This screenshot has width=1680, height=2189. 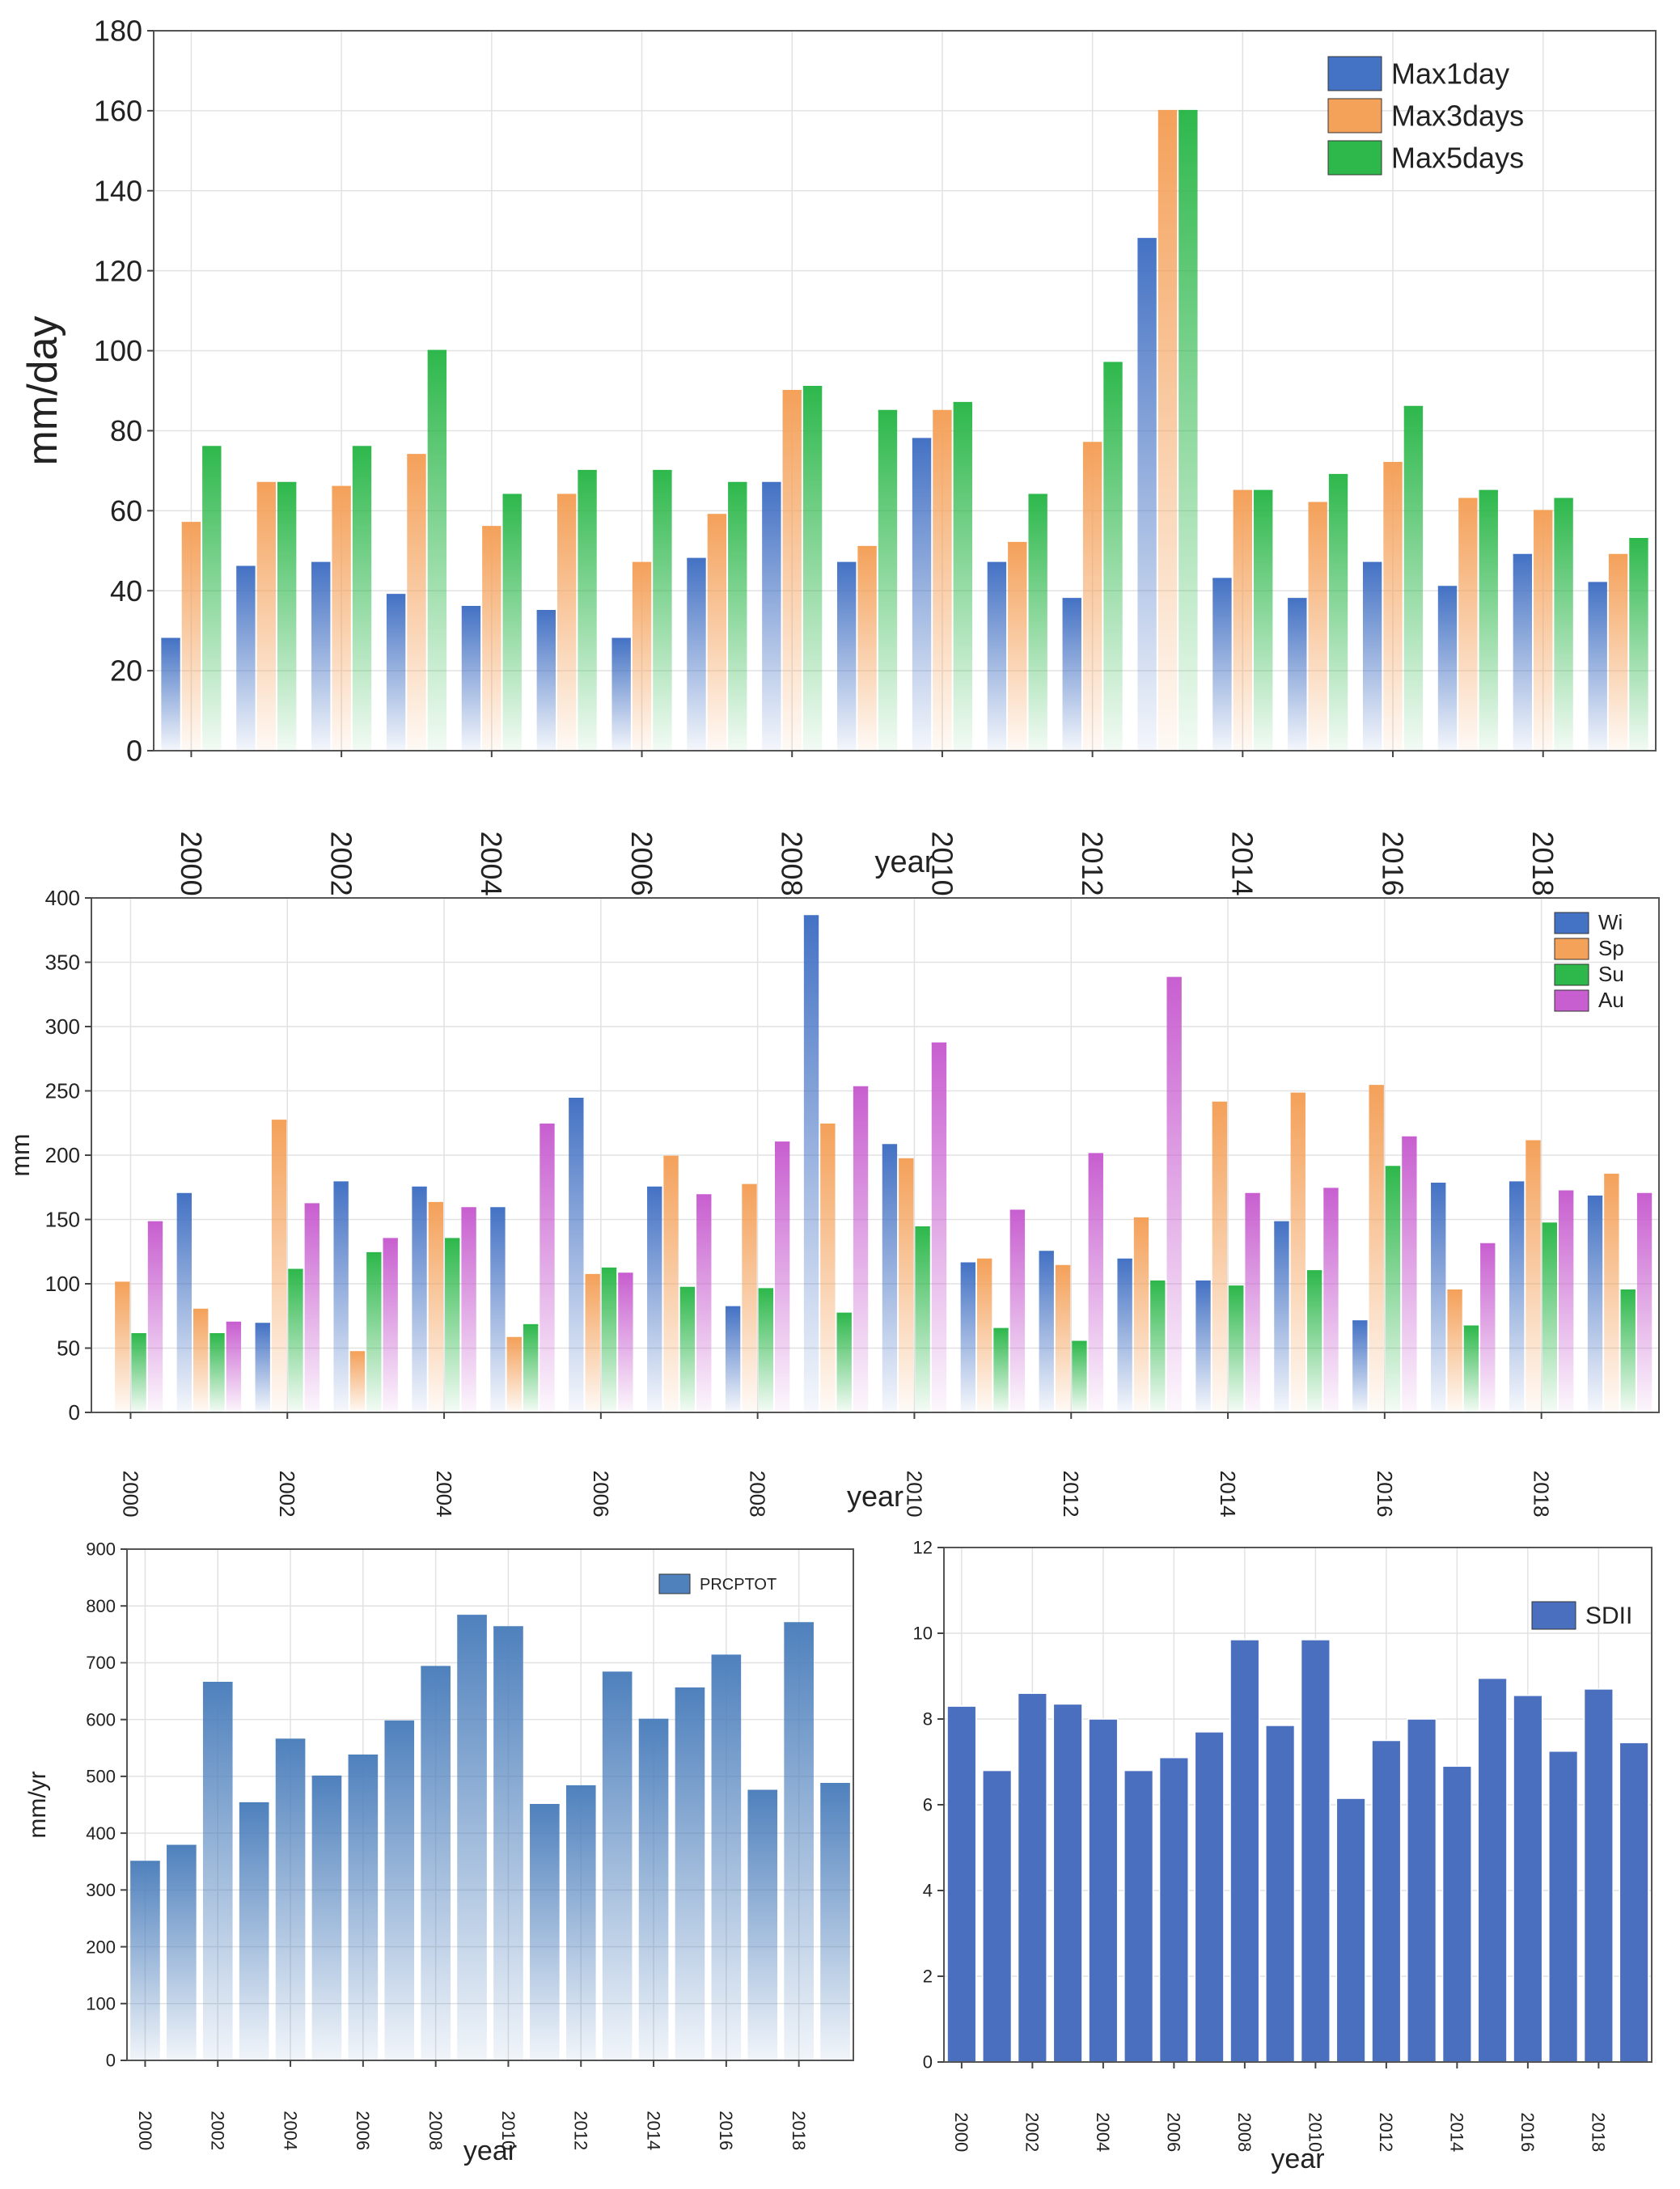 What do you see at coordinates (1454, 1350) in the screenshot?
I see `bar-Sp-2017` at bounding box center [1454, 1350].